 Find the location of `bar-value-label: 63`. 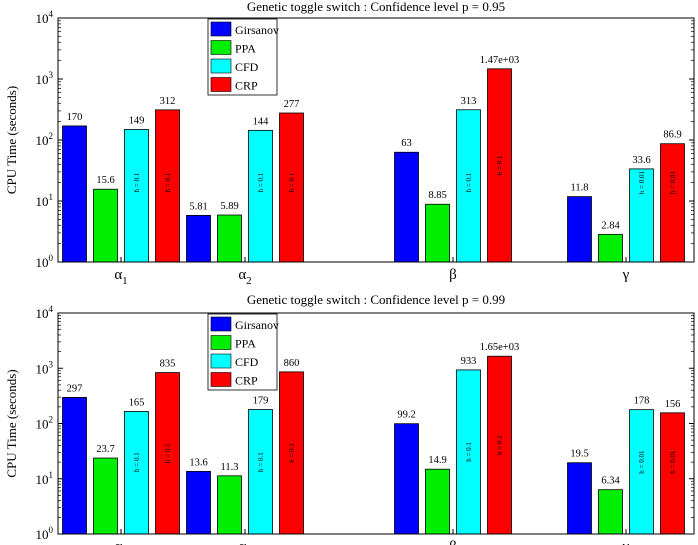

bar-value-label: 63 is located at coordinates (406, 143).